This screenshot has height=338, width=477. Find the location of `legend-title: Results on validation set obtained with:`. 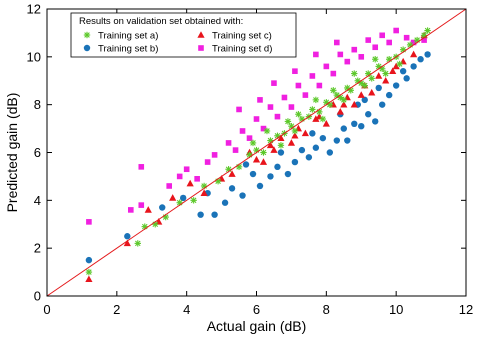

legend-title: Results on validation set obtained with: is located at coordinates (161, 21).